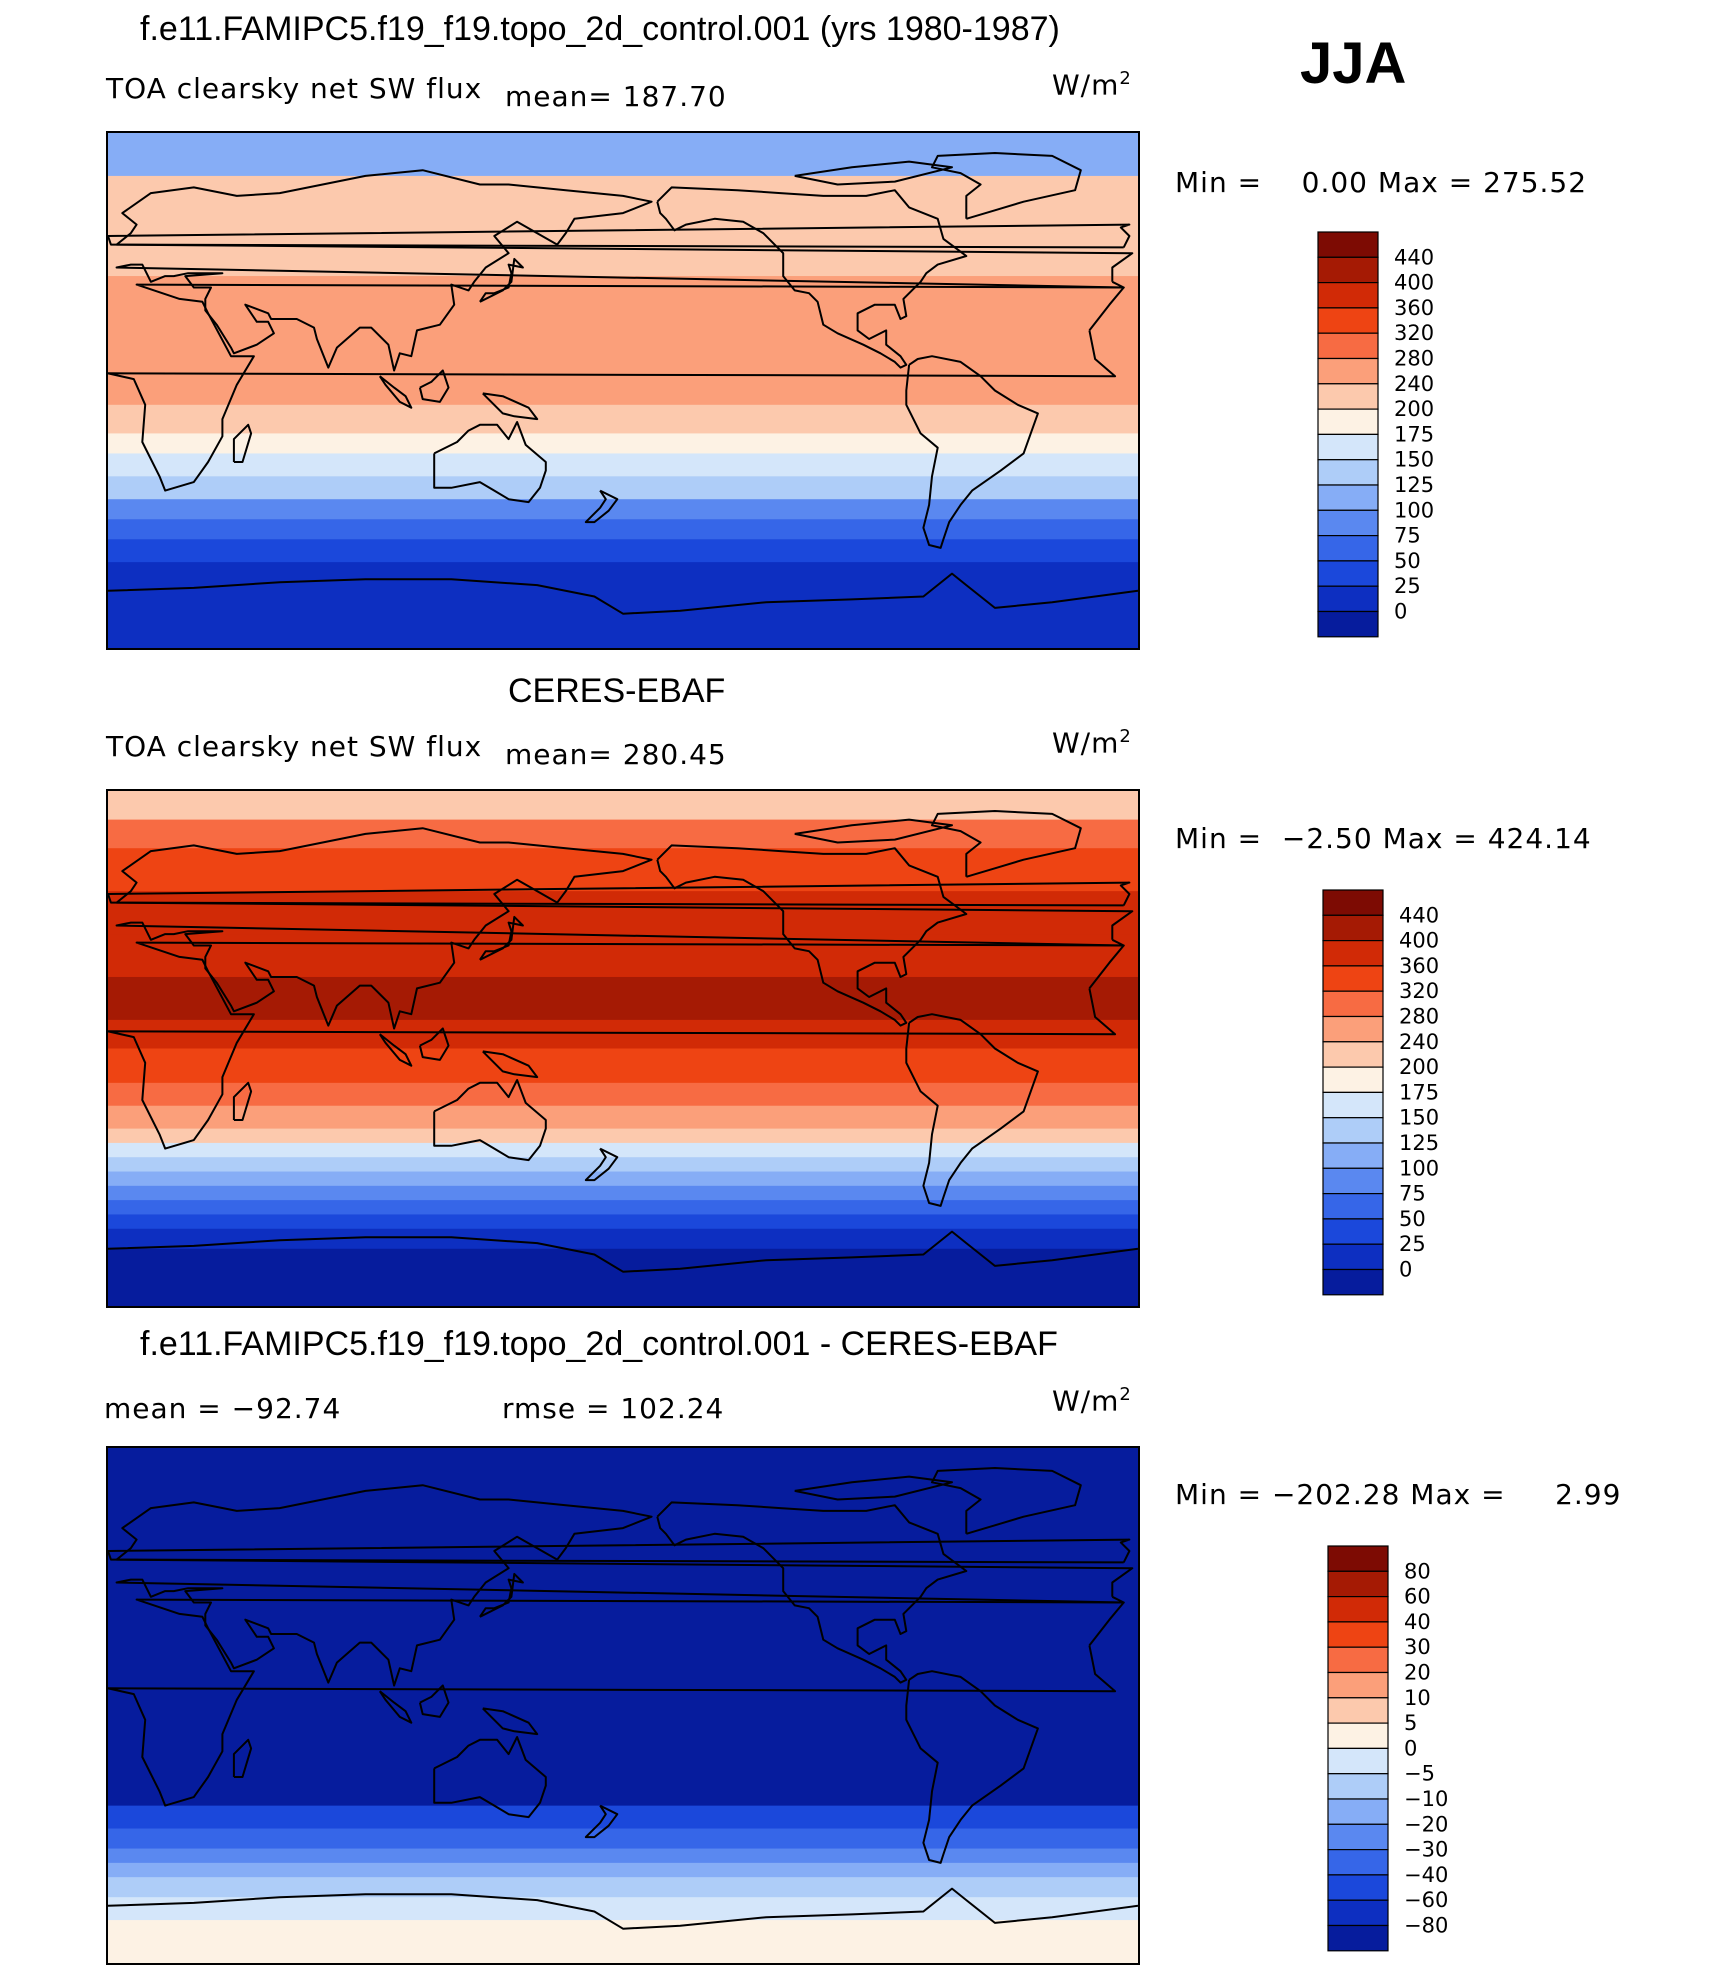 This screenshot has height=1975, width=1710. I want to click on panel-3-colorbar: 80 60 40 30 20 10 5 0 −5 −10 −20 −30 −40 −60 −80, so click(1407, 1750).